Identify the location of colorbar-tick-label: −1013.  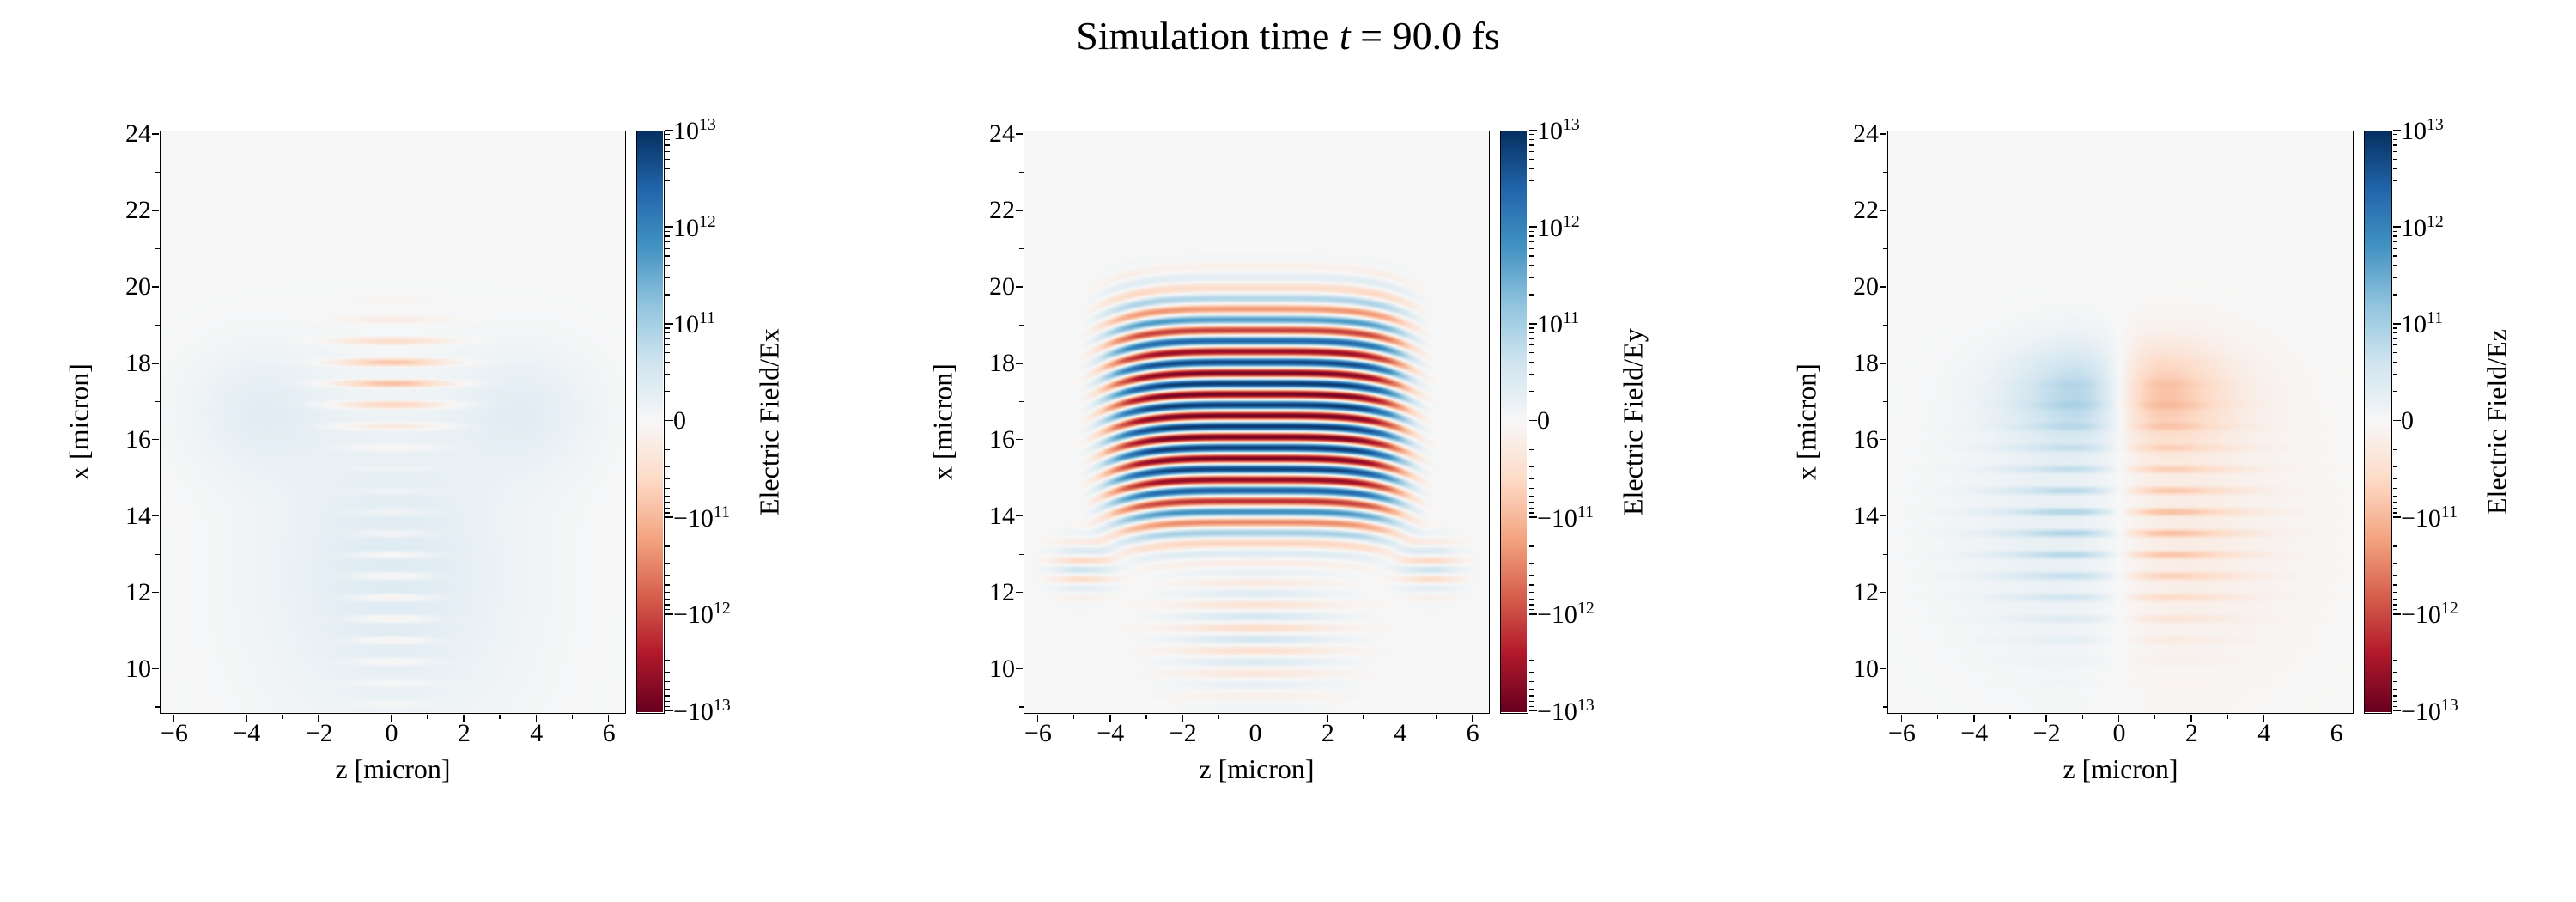
(1566, 711).